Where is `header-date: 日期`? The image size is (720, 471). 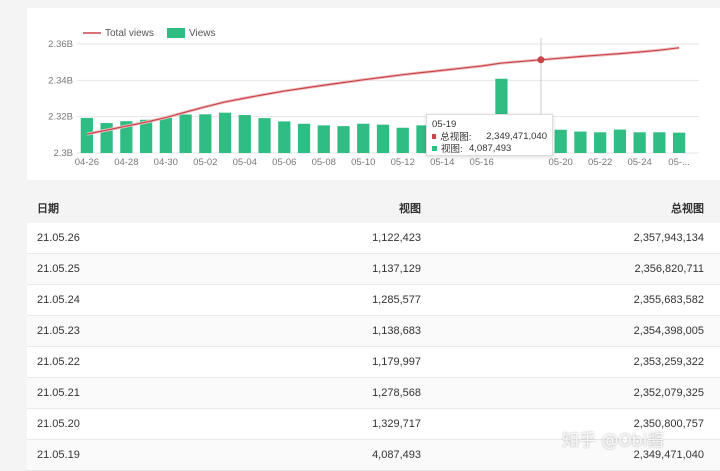 header-date: 日期 is located at coordinates (48, 208).